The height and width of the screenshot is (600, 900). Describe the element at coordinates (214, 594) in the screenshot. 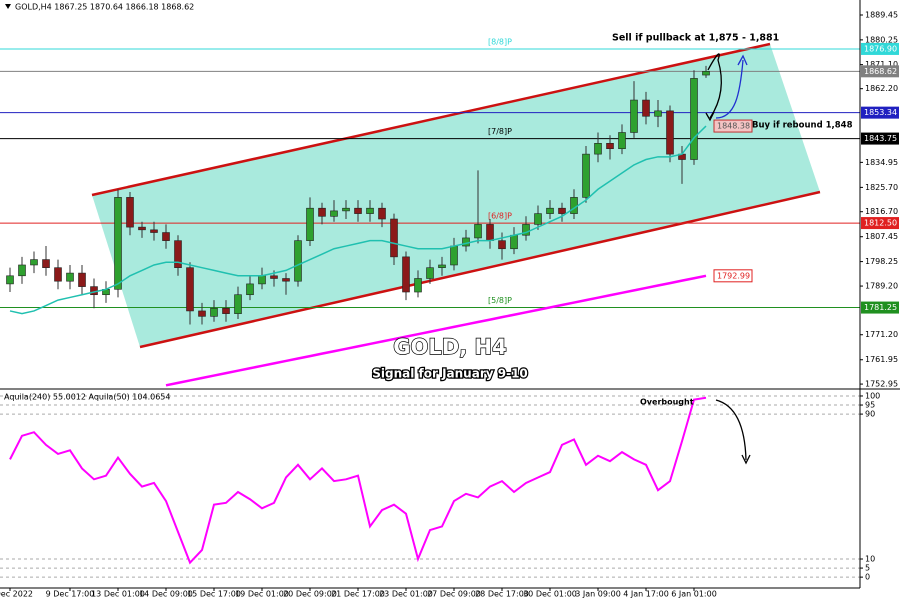

I see `x-tick-label: 15 Dec 17:00` at that location.